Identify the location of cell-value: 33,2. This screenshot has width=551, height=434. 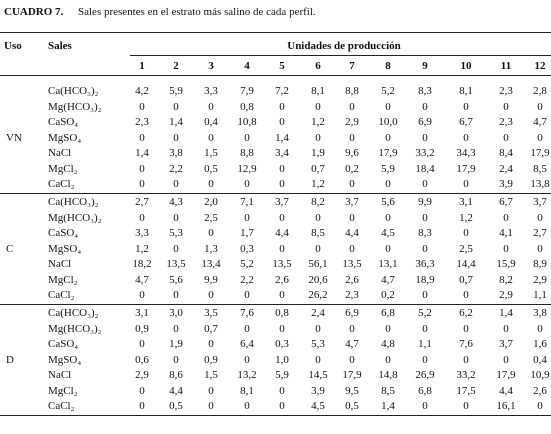
(466, 375).